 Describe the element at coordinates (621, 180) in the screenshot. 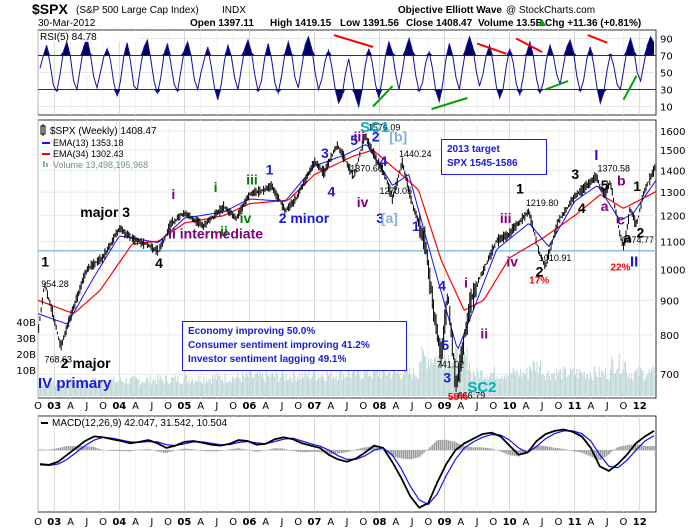

I see `wave-label: b` at that location.